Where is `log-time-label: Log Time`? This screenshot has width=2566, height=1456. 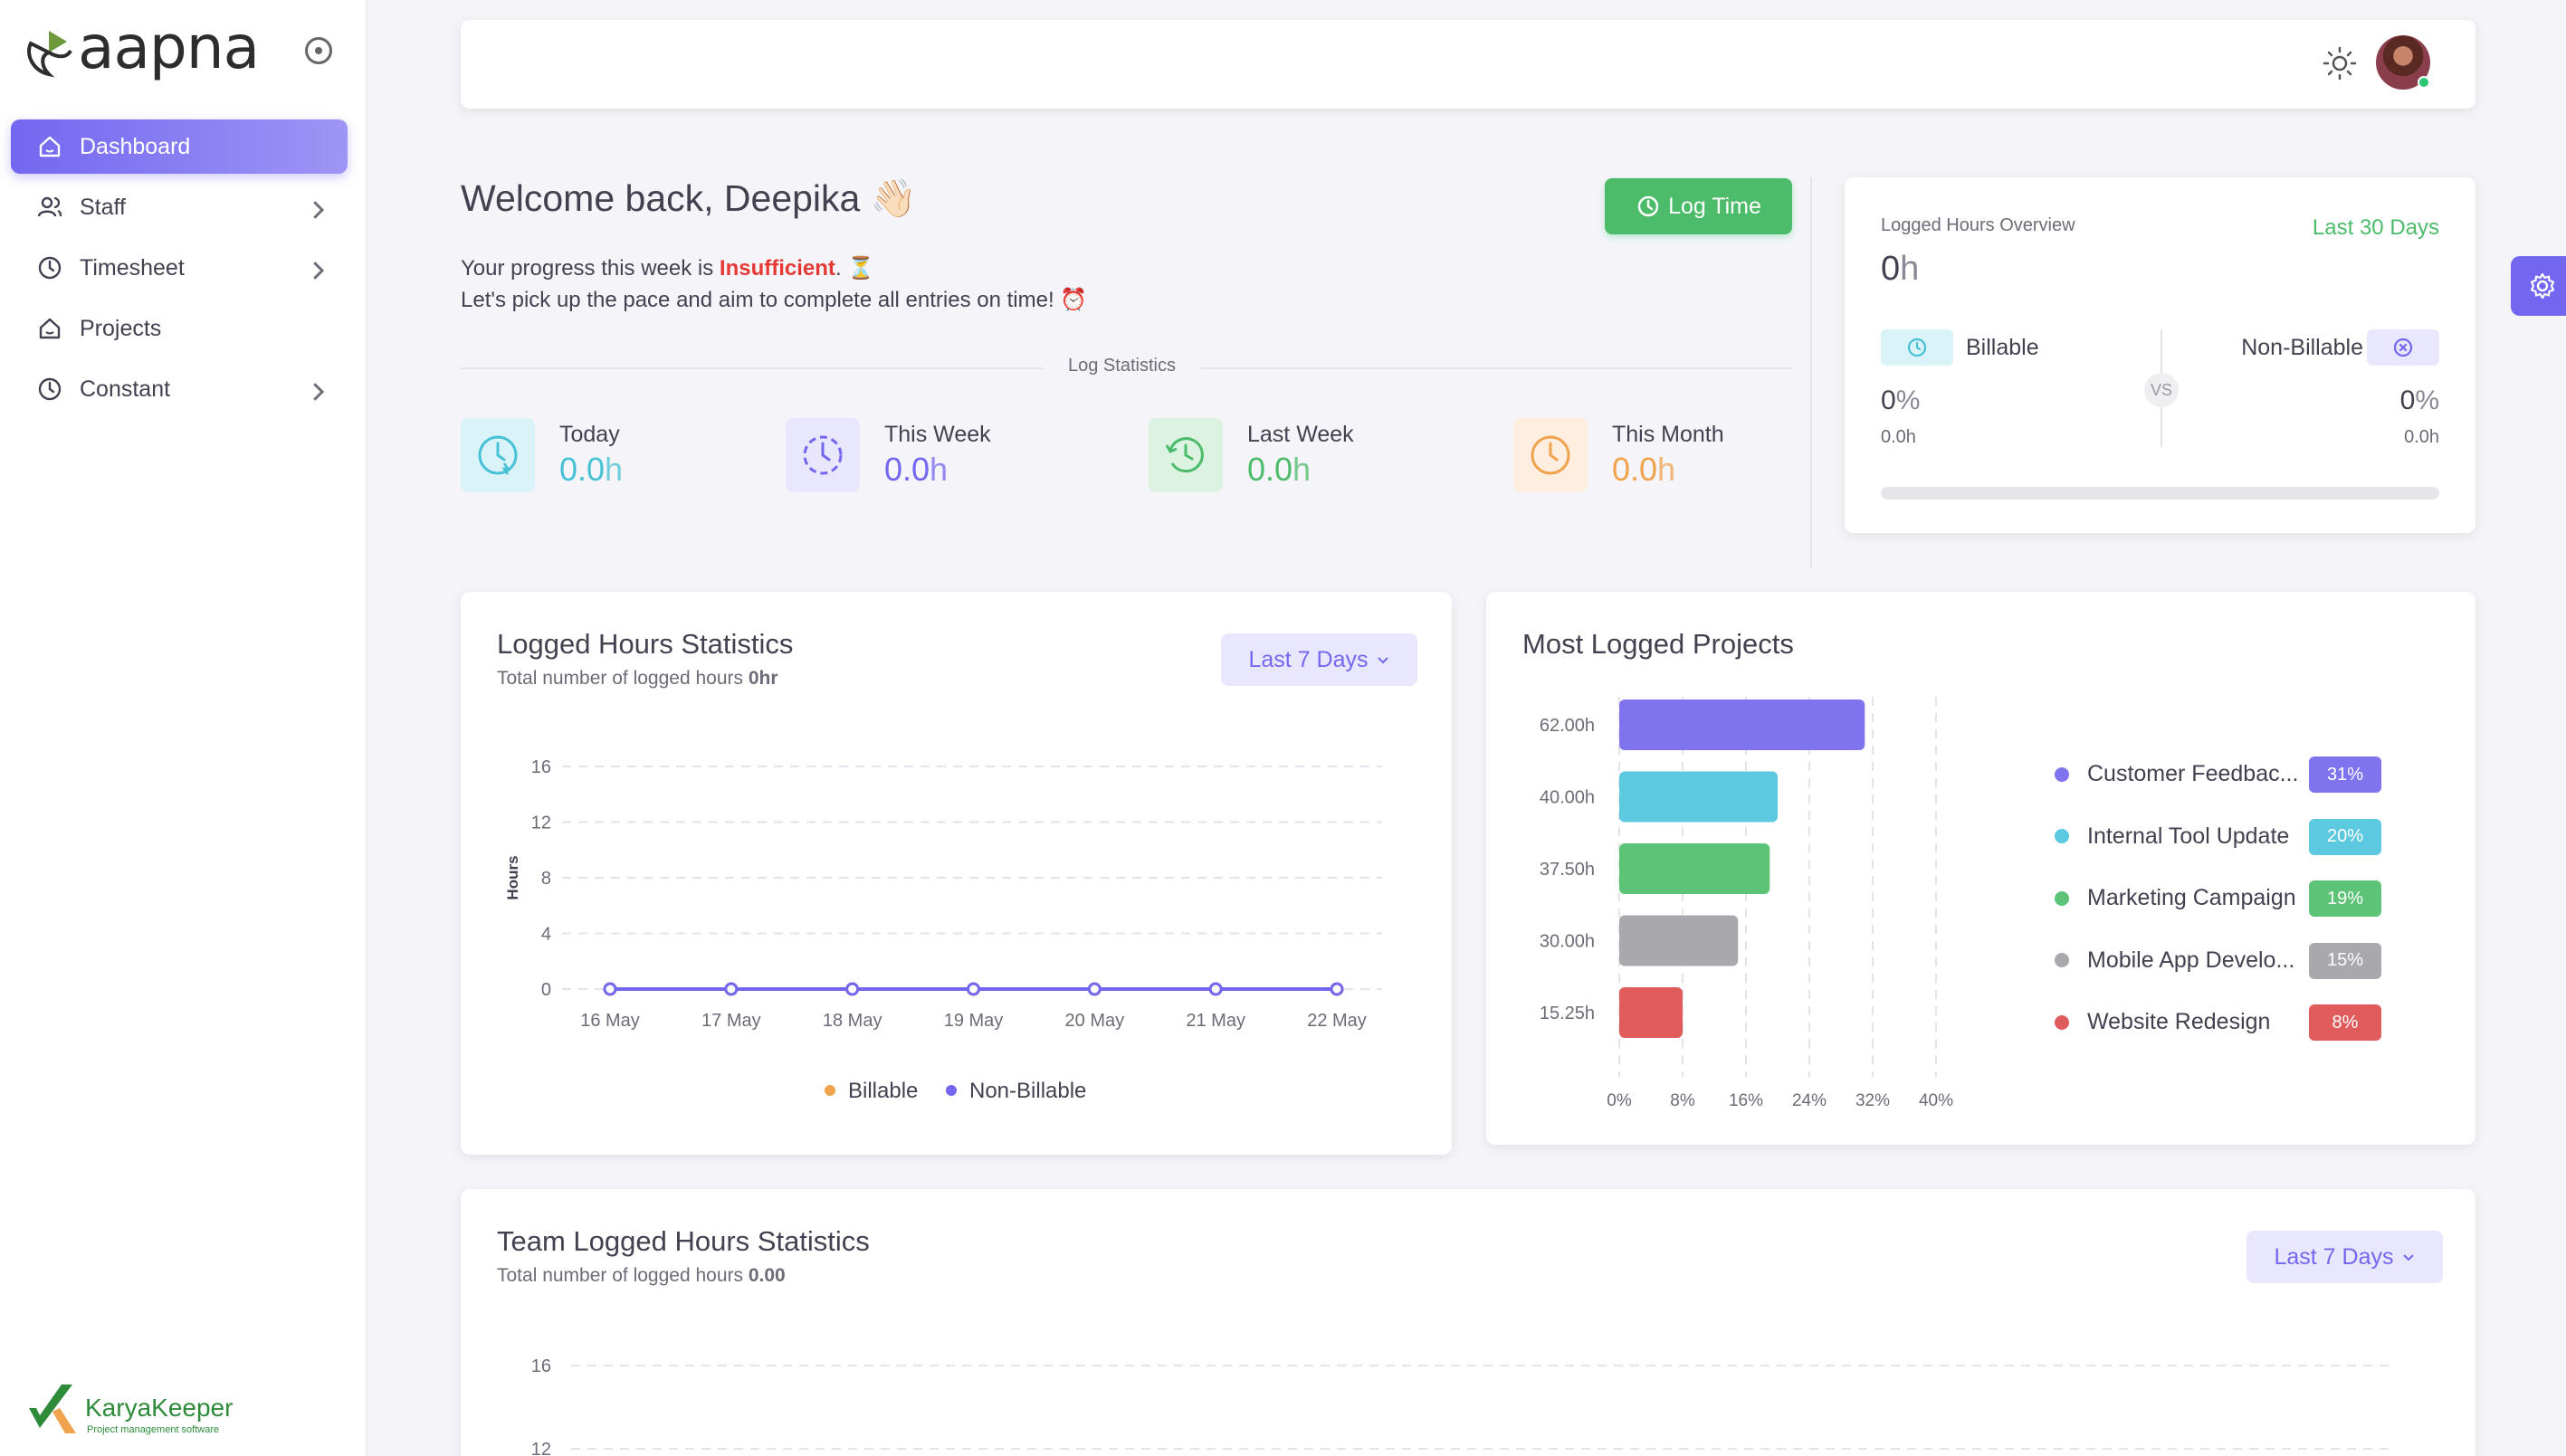 log-time-label: Log Time is located at coordinates (1715, 206).